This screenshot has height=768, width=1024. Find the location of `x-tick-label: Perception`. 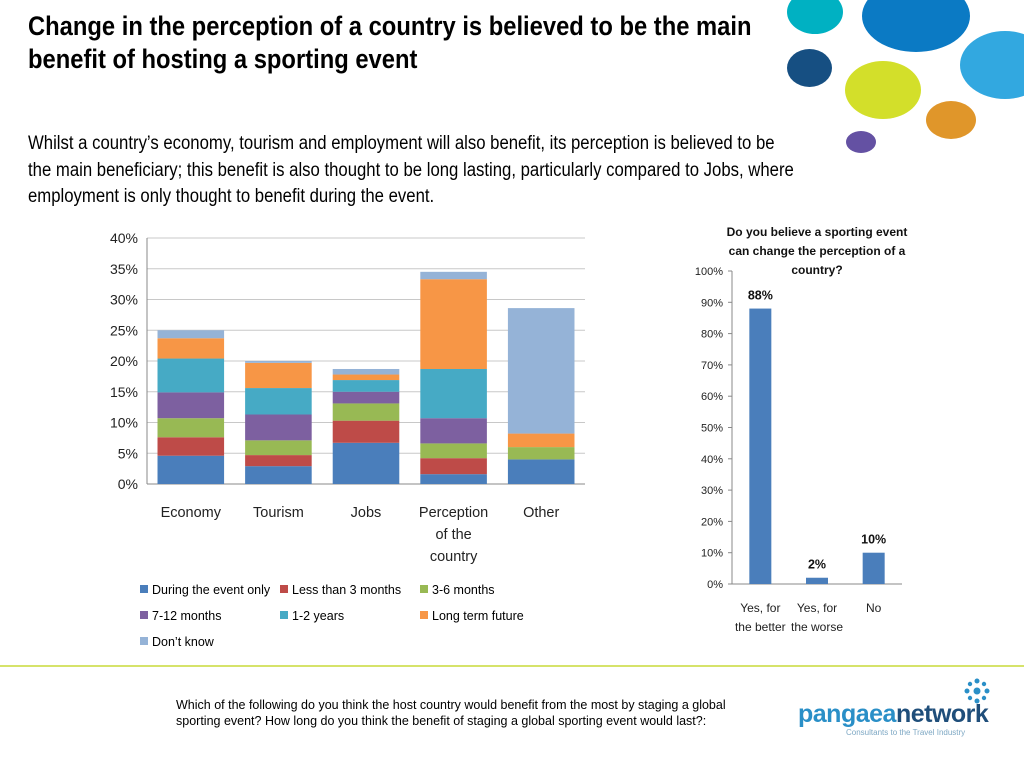

x-tick-label: Perception is located at coordinates (453, 513).